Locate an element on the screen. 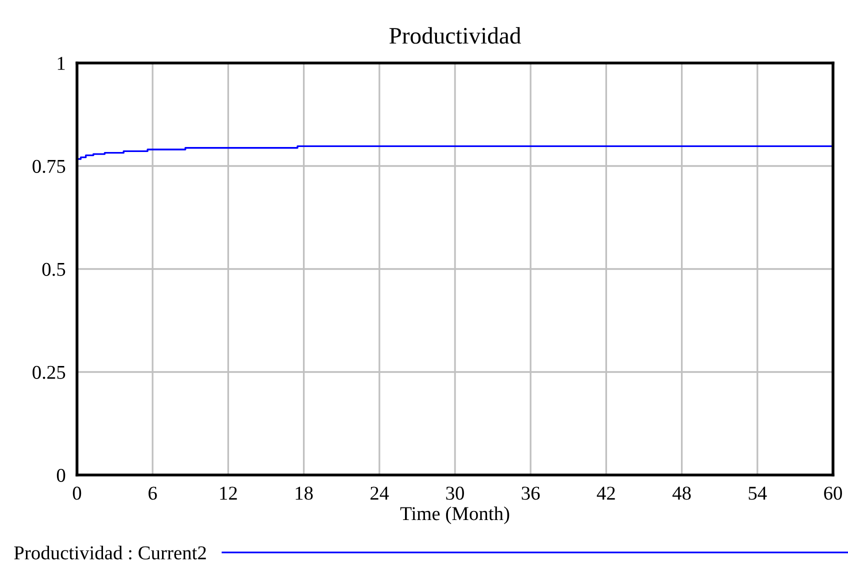 The width and height of the screenshot is (848, 577). y-tick-label: 0.75 is located at coordinates (49, 167).